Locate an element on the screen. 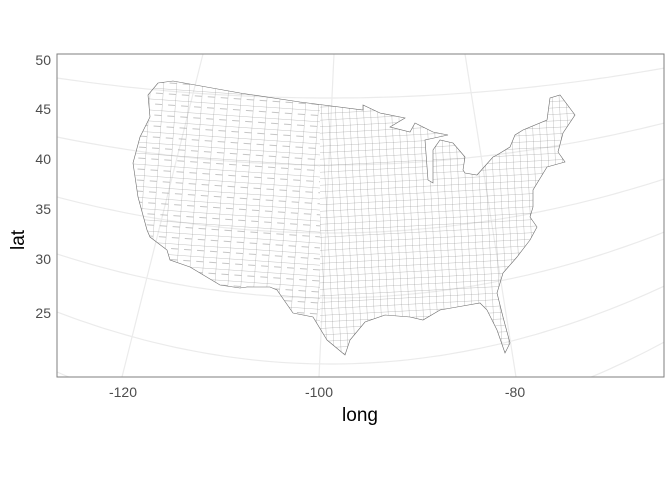  x-tick-label: -100 is located at coordinates (319, 392).